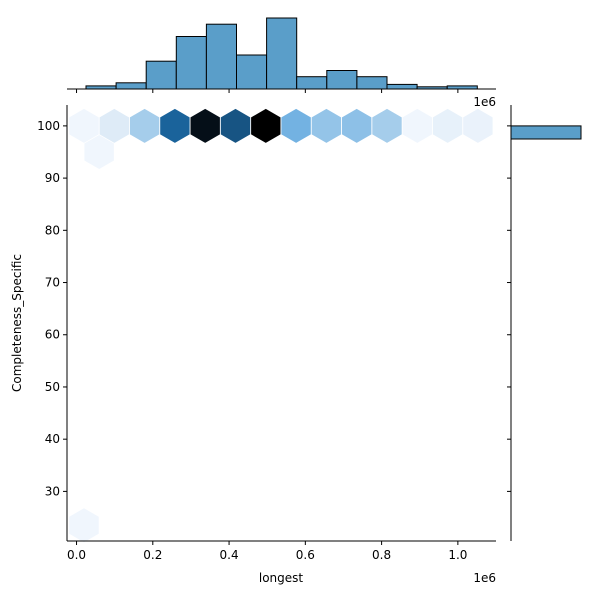  I want to click on x-tick-label: 0.4, so click(229, 555).